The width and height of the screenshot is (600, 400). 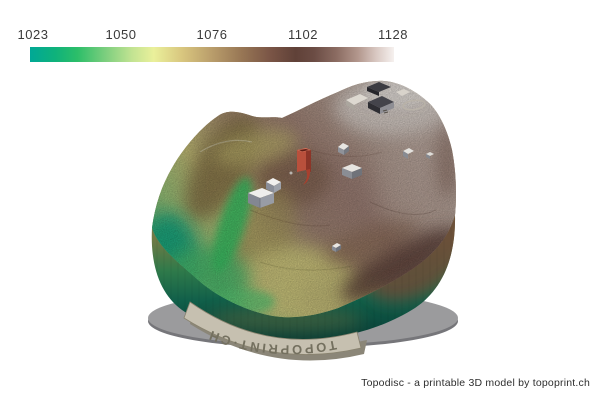 What do you see at coordinates (414, 105) in the screenshot?
I see `summit-platform-oval` at bounding box center [414, 105].